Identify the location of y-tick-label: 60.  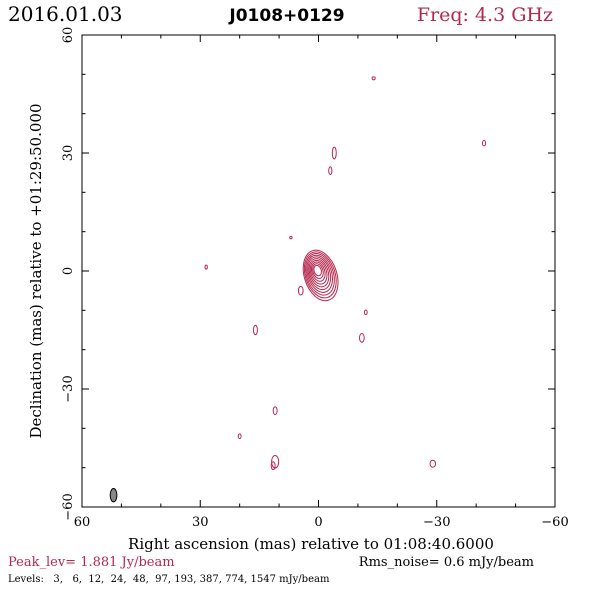
(68, 35).